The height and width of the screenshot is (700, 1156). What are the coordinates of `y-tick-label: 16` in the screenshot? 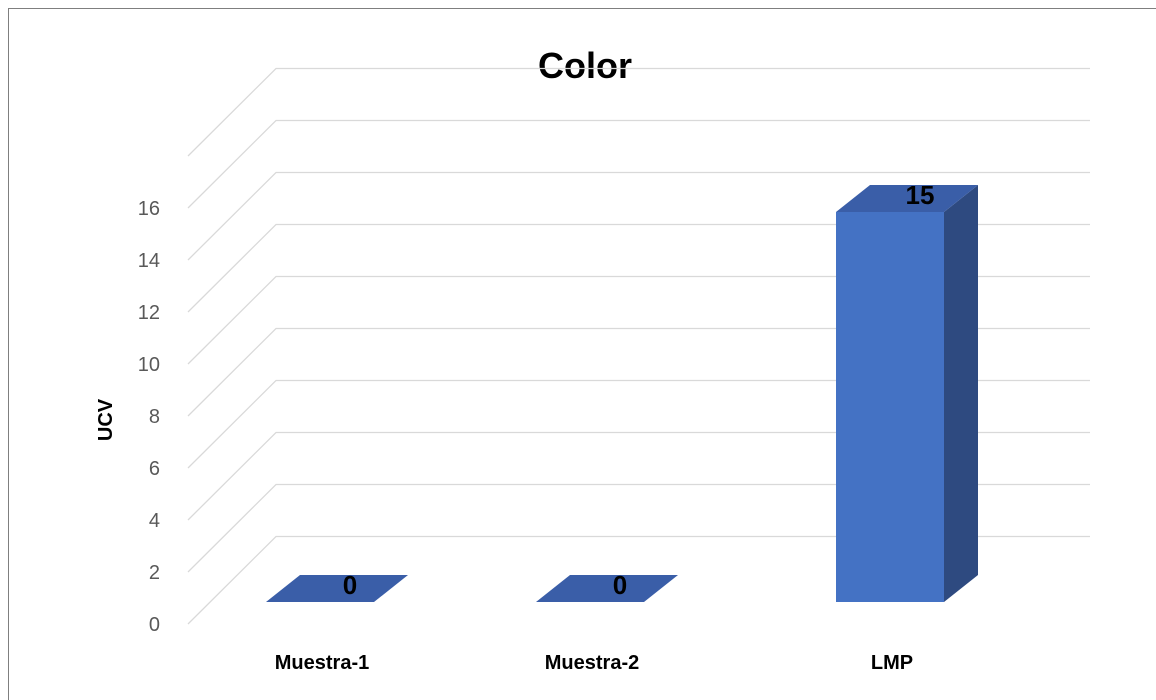 It's located at (149, 209).